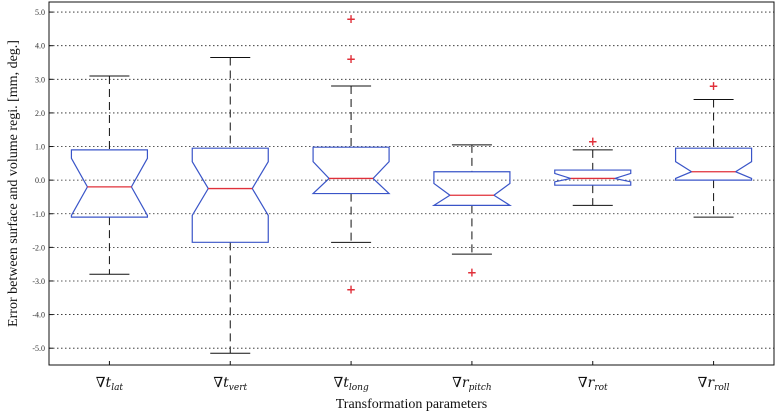  Describe the element at coordinates (38, 247) in the screenshot. I see `y-tick-label: -2.0` at that location.